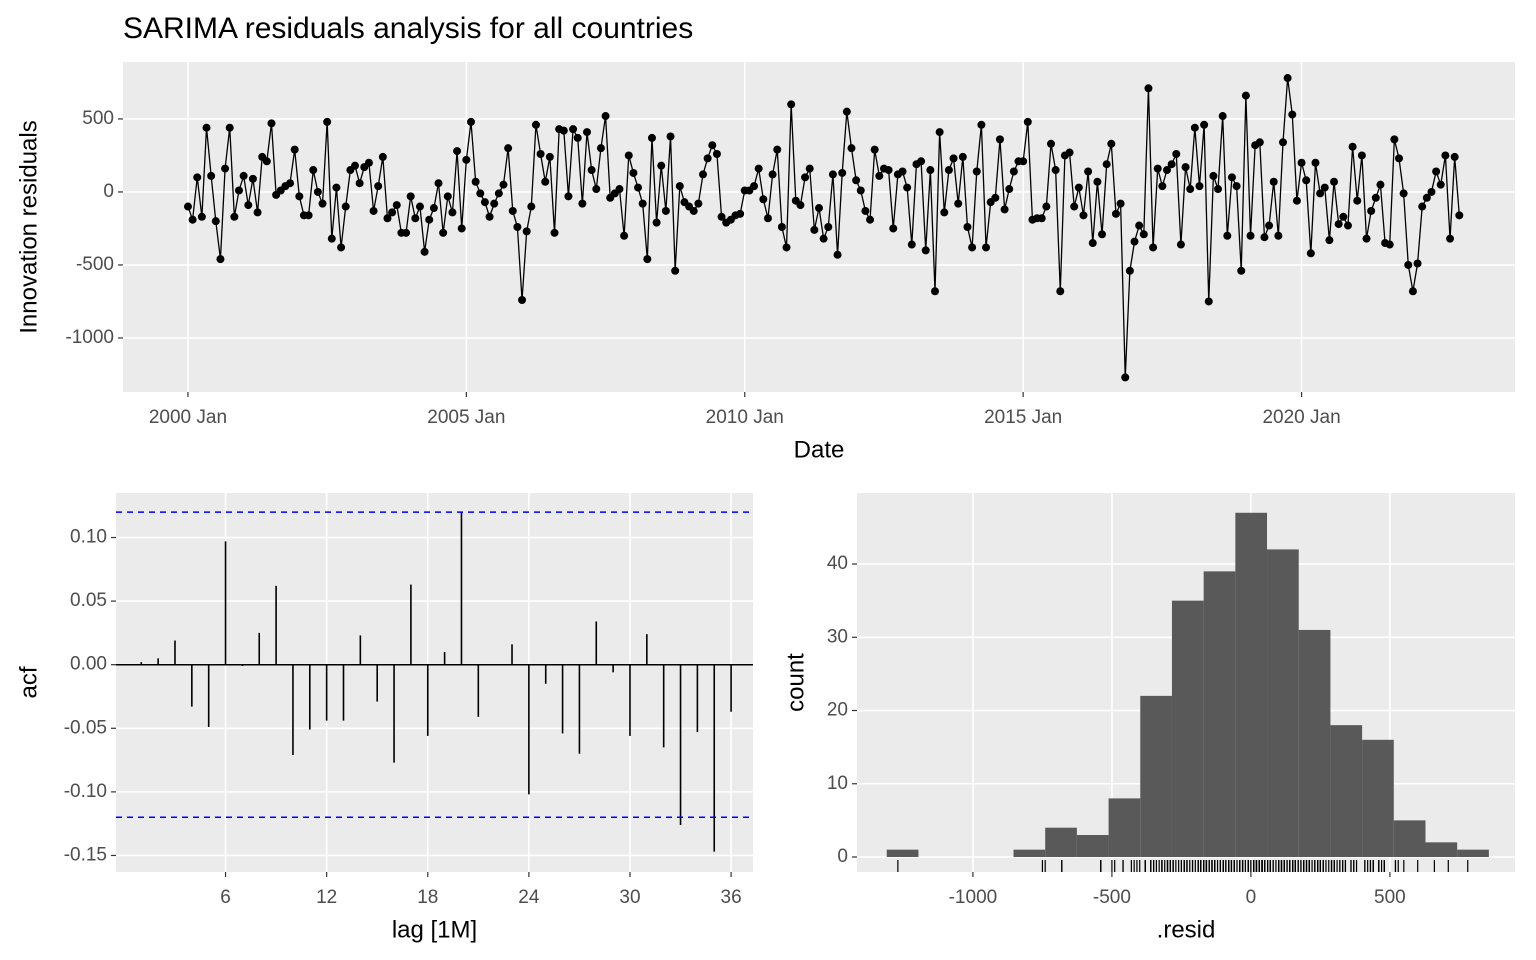 This screenshot has height=960, width=1536. I want to click on y-tick-label: -0.15, so click(85, 854).